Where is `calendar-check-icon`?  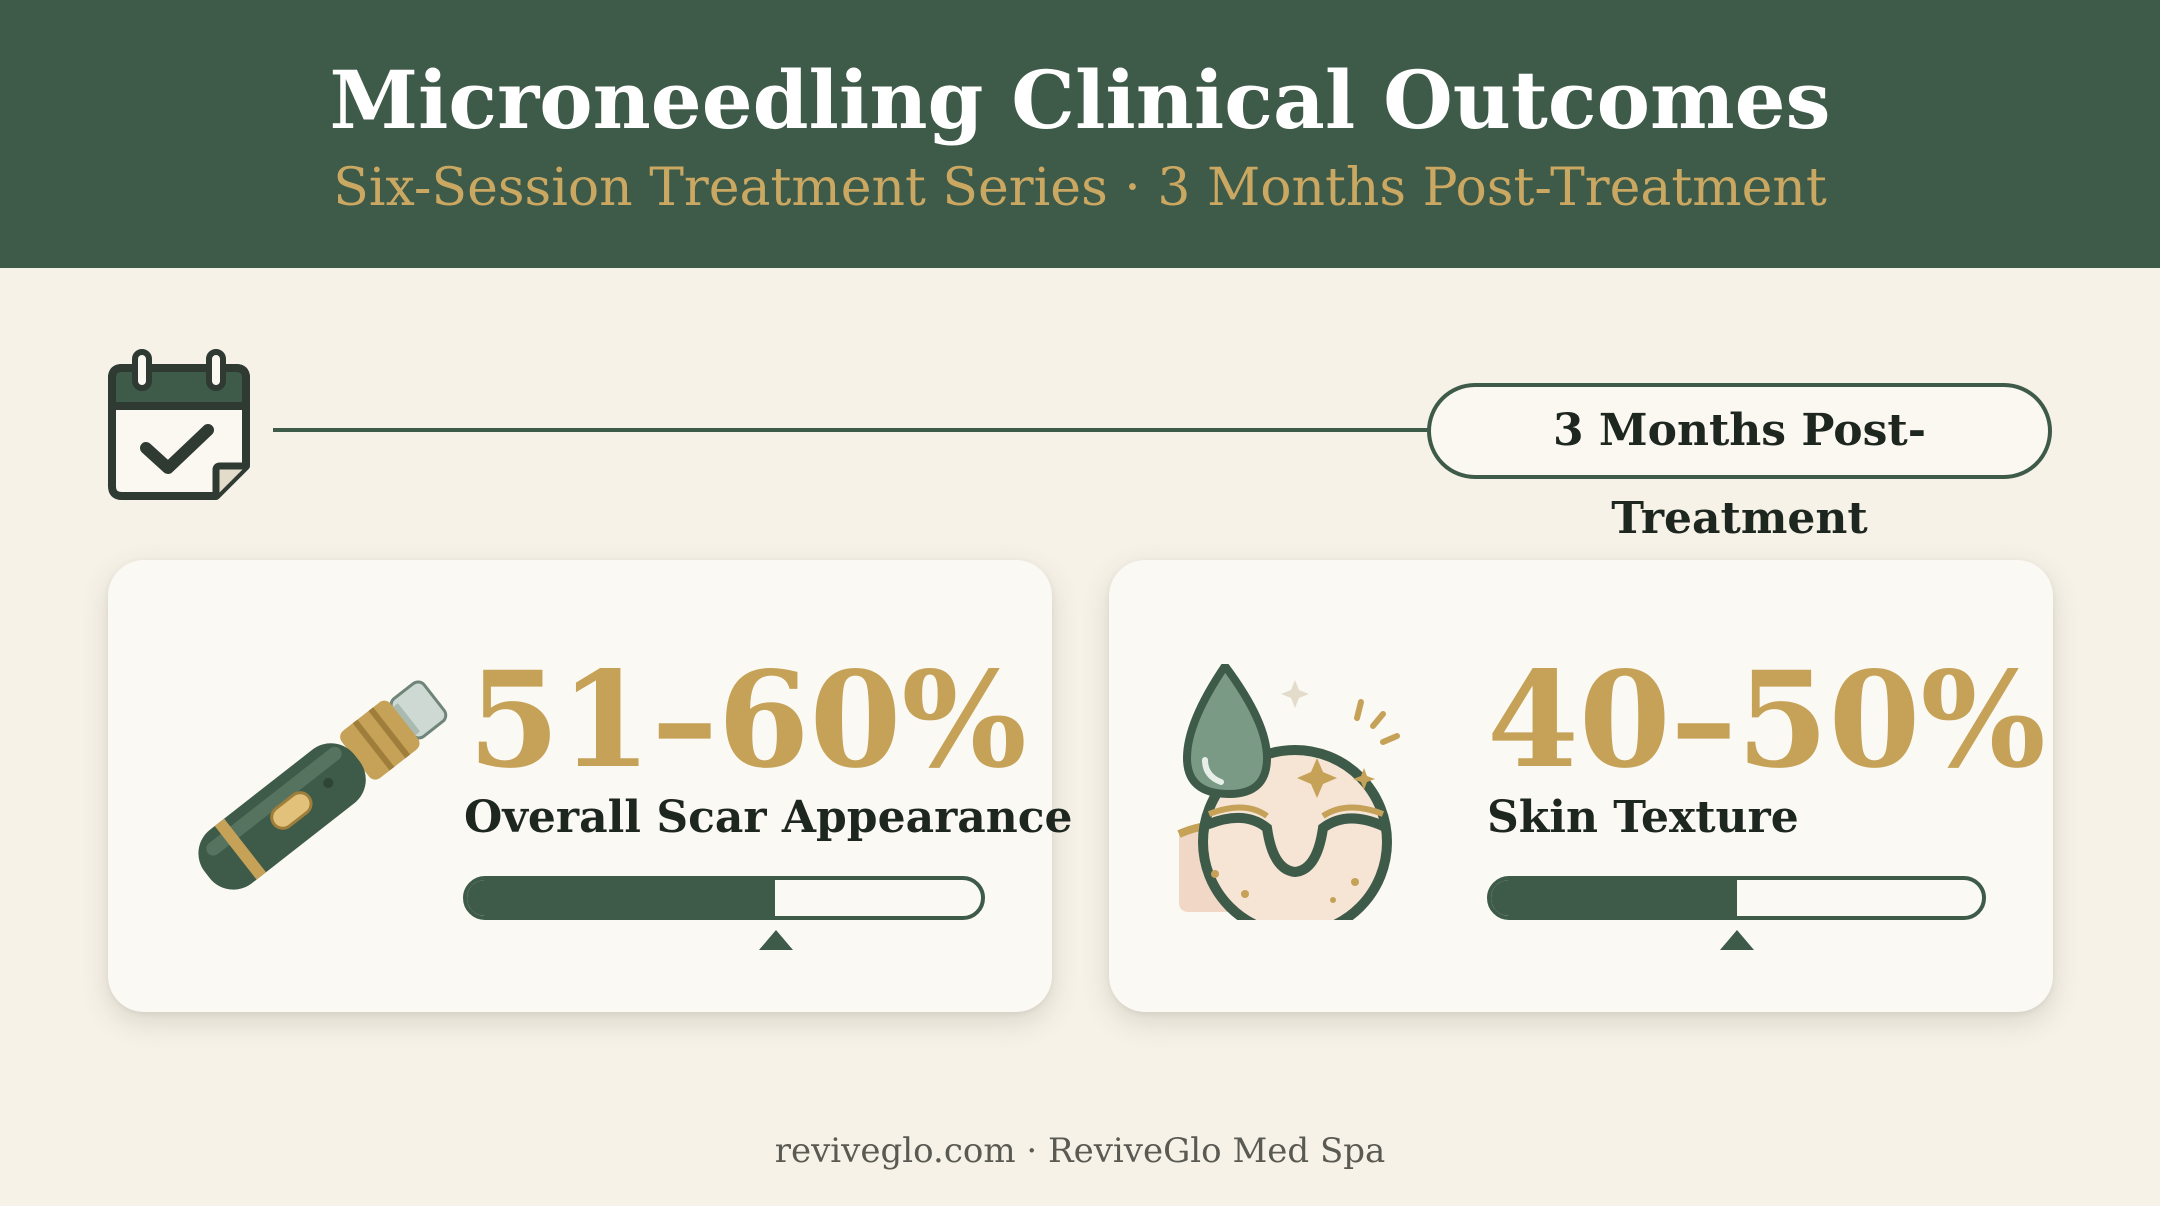 calendar-check-icon is located at coordinates (179, 424).